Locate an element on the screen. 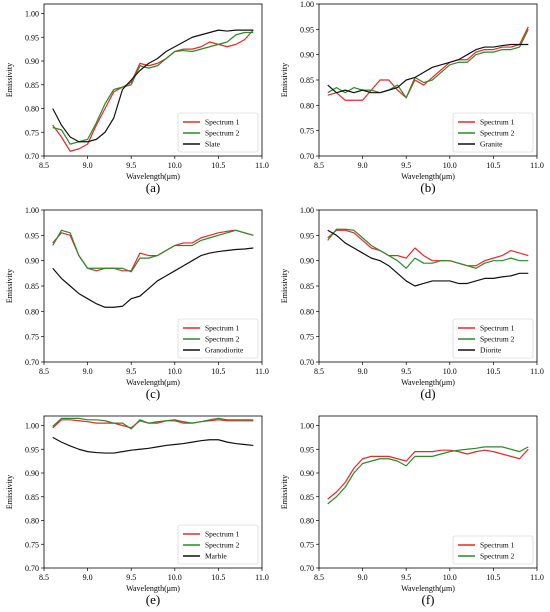  panel-letter: (e) is located at coordinates (153, 599).